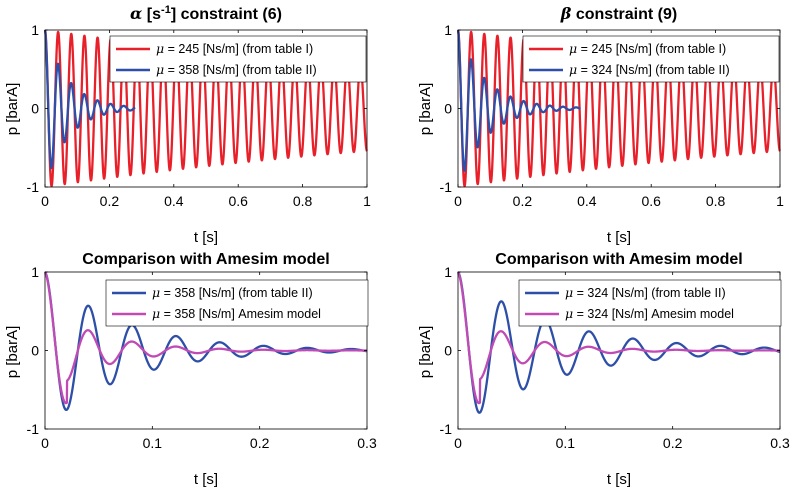 The image size is (800, 490). What do you see at coordinates (136, 13) in the screenshot?
I see `title-greek-alpha: α` at bounding box center [136, 13].